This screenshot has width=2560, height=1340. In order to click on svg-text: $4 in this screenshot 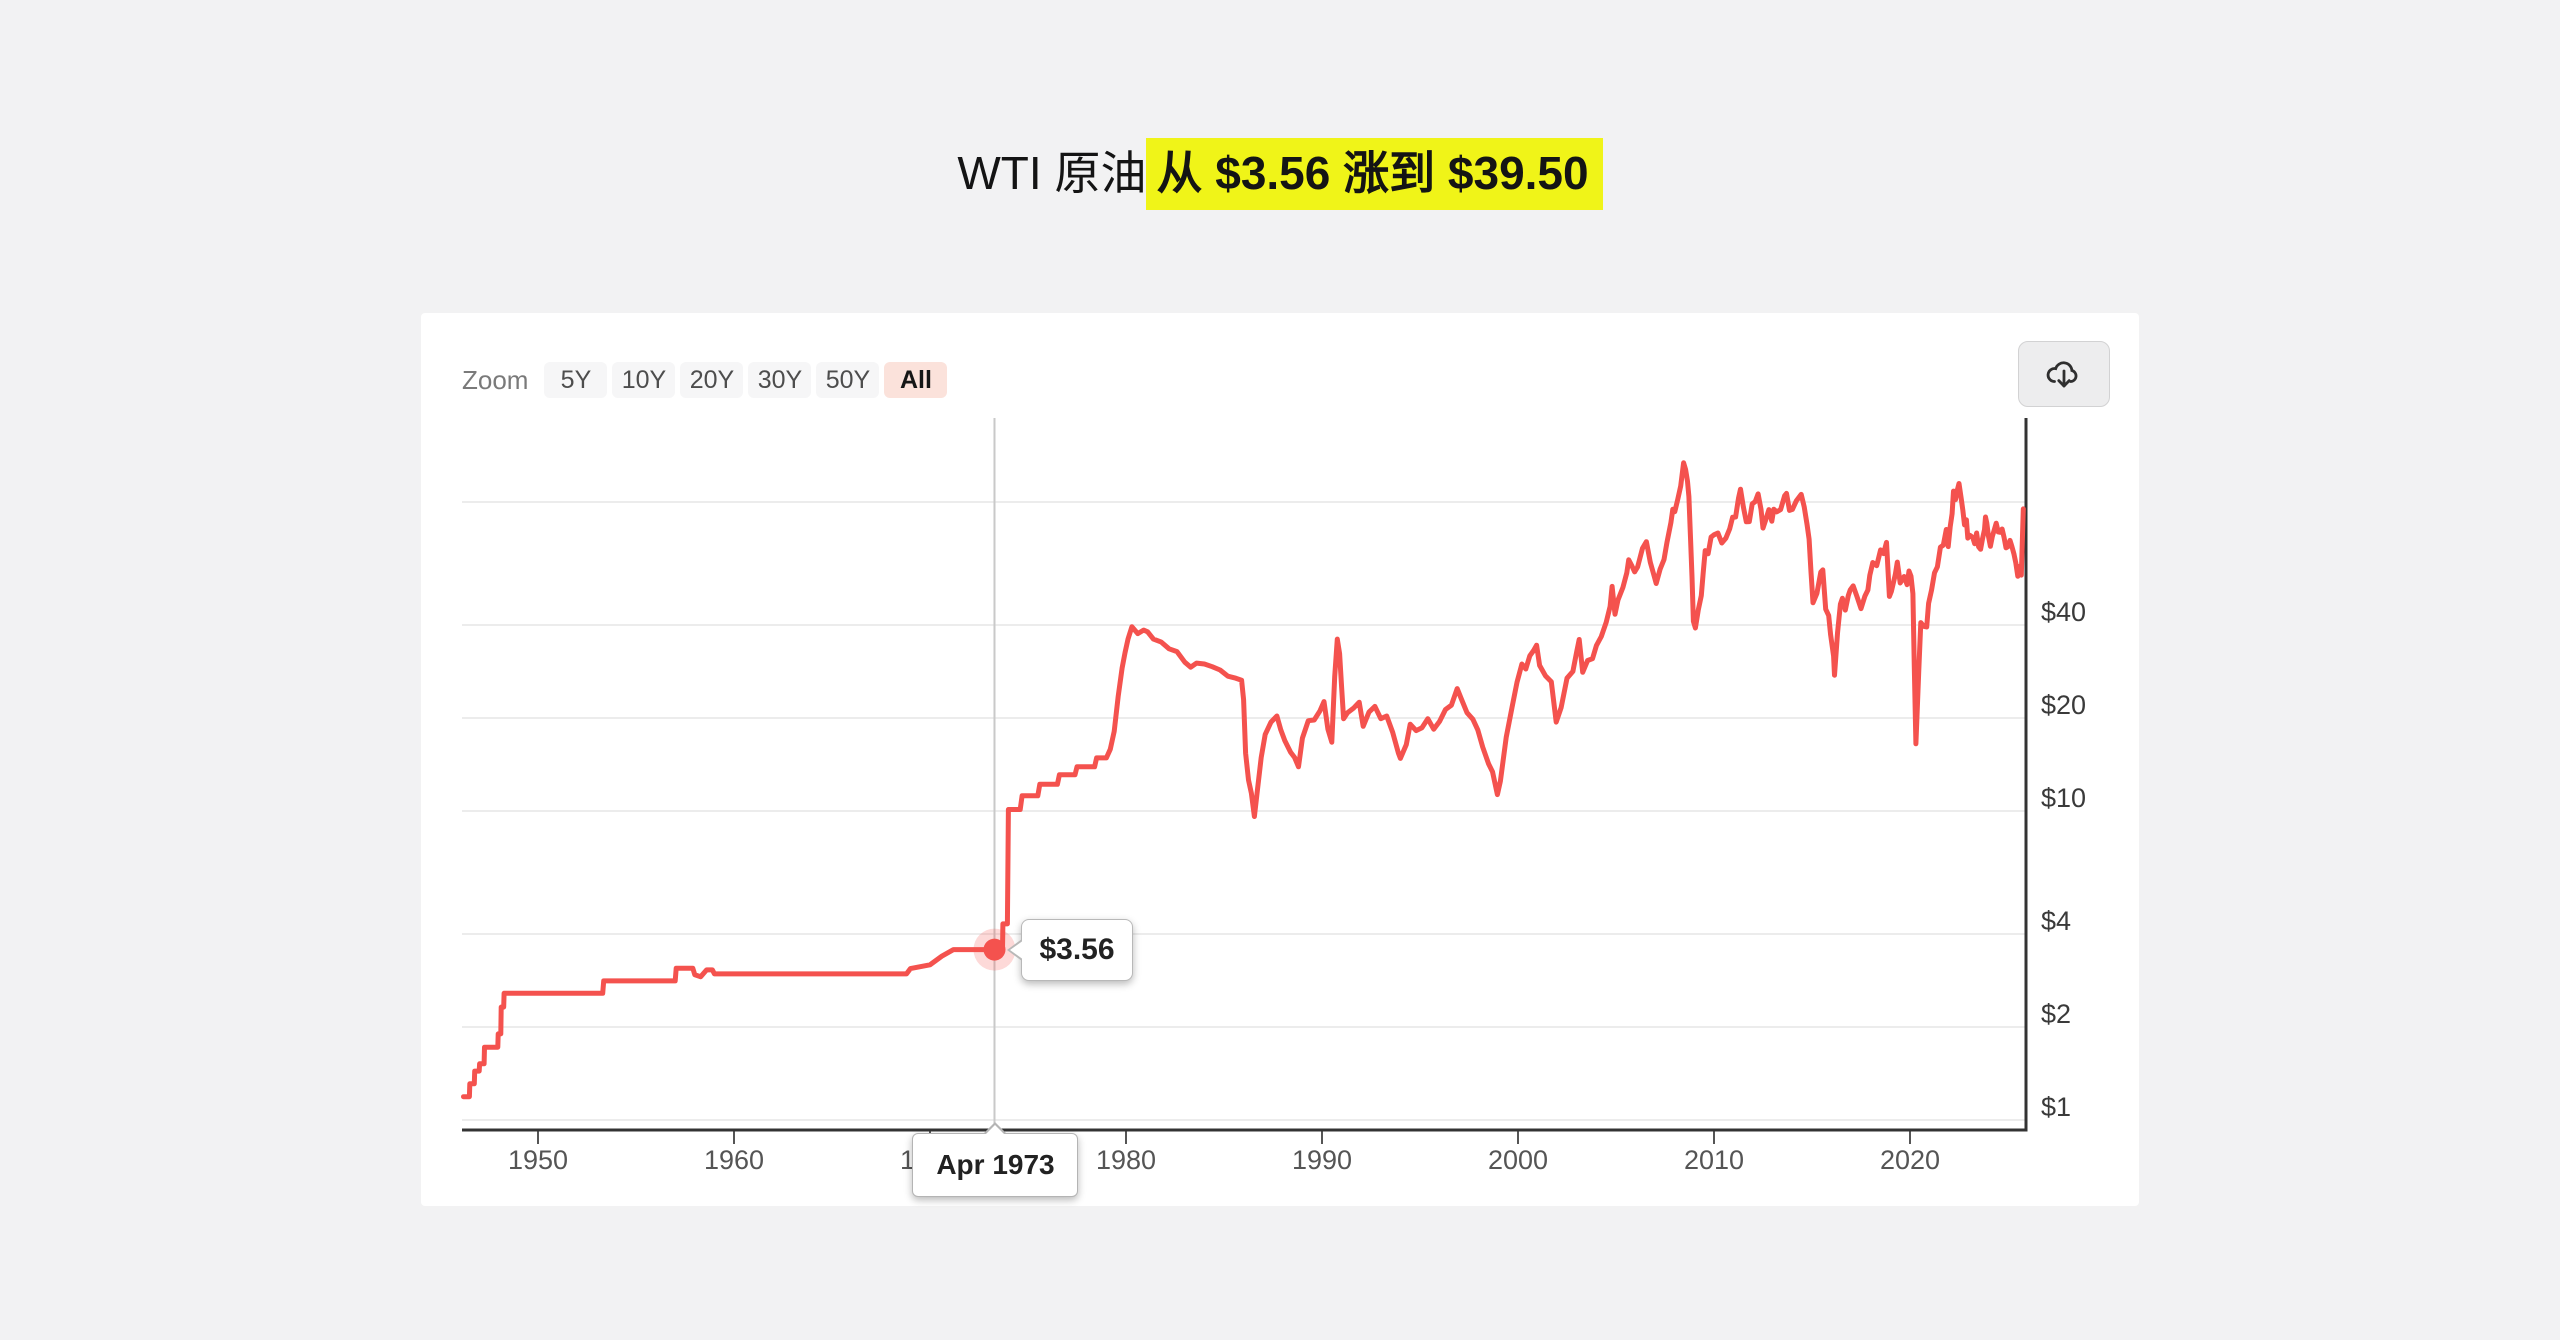, I will do `click(2056, 921)`.